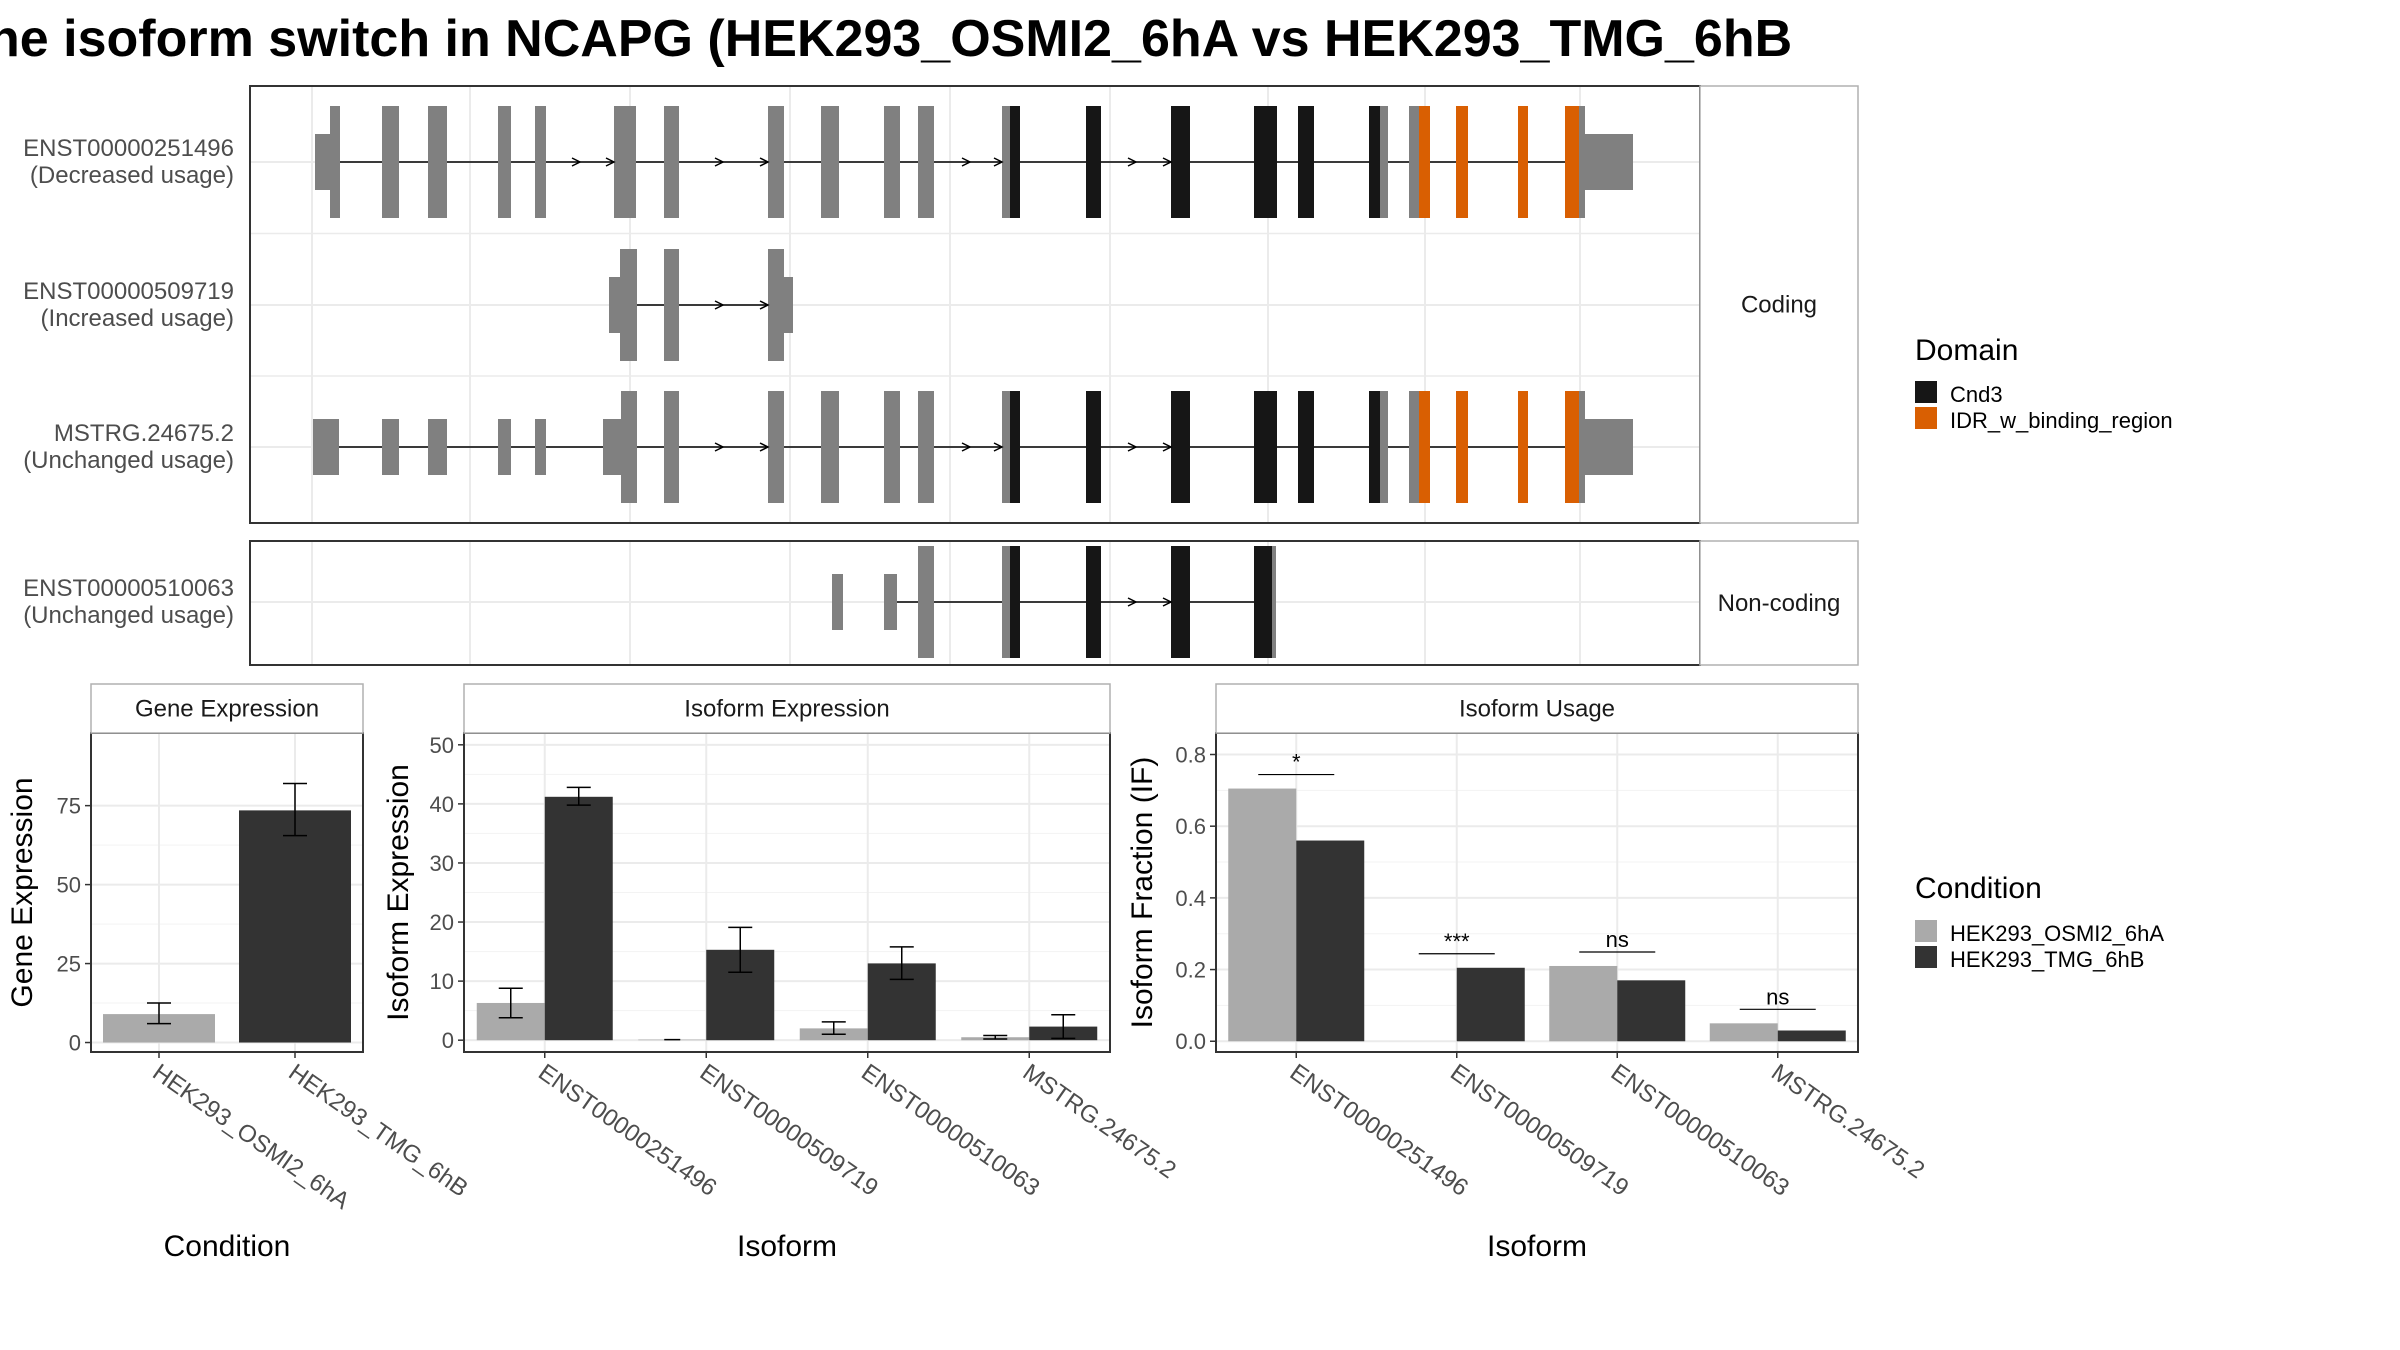 The height and width of the screenshot is (1350, 2400). What do you see at coordinates (398, 892) in the screenshot?
I see `y-axis-title: Isoform Expression` at bounding box center [398, 892].